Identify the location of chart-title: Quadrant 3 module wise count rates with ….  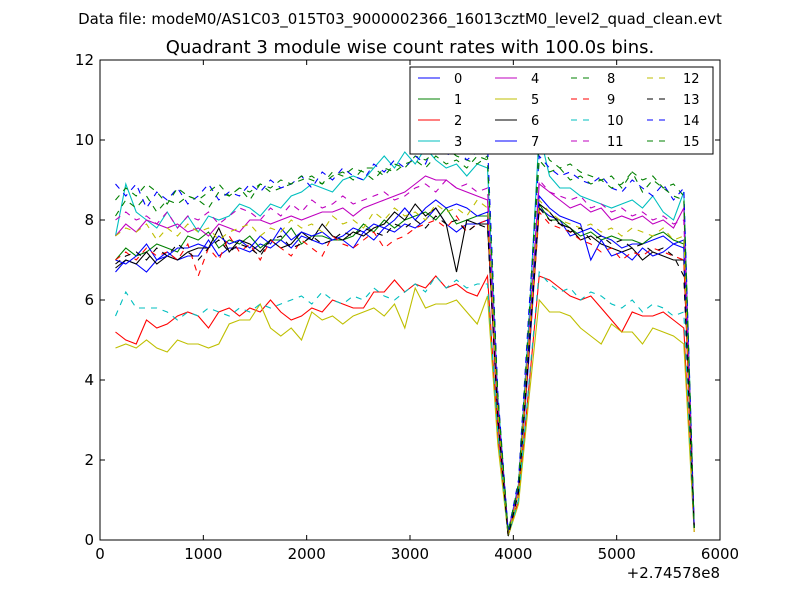
(410, 47).